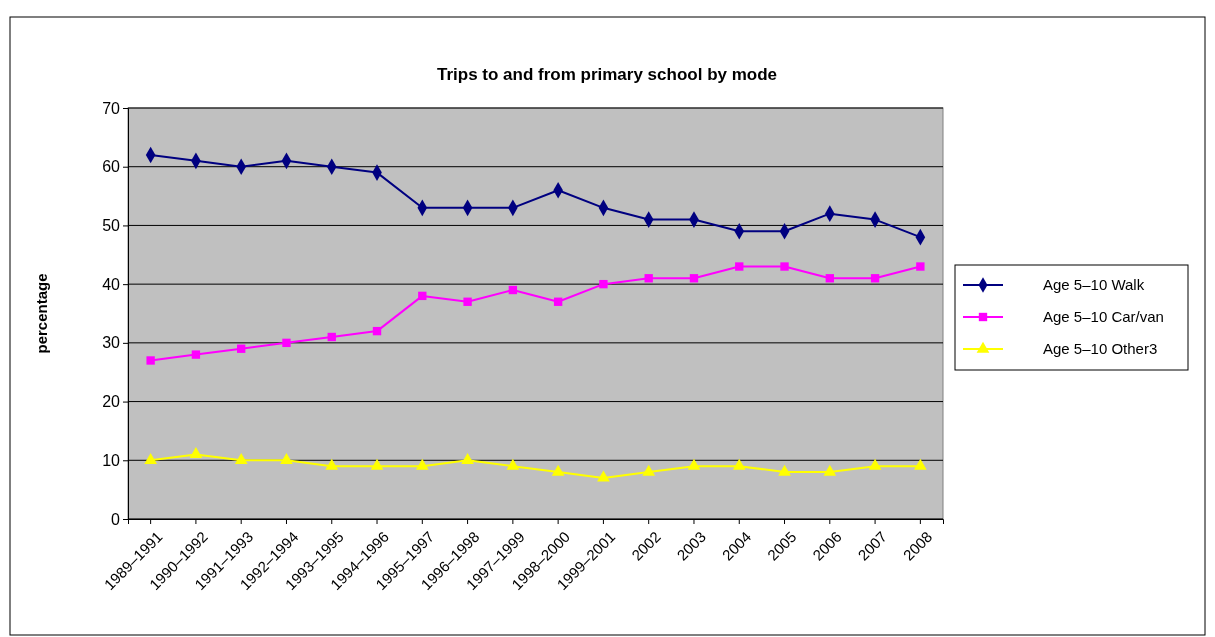 The width and height of the screenshot is (1215, 637). I want to click on y-tick-label: 50, so click(111, 226).